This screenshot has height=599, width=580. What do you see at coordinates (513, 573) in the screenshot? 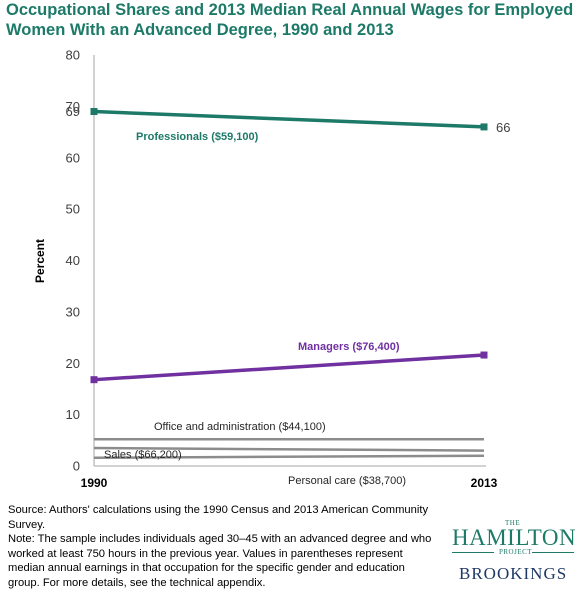
I see `logo-brookings: BROOKINGS` at bounding box center [513, 573].